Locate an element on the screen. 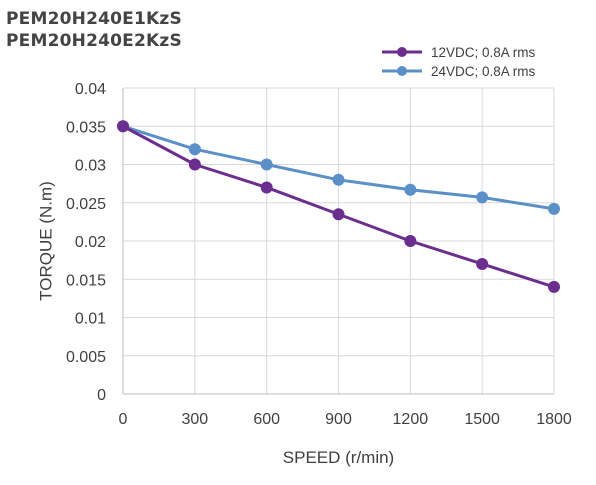  x-tick-label: 900 is located at coordinates (338, 419).